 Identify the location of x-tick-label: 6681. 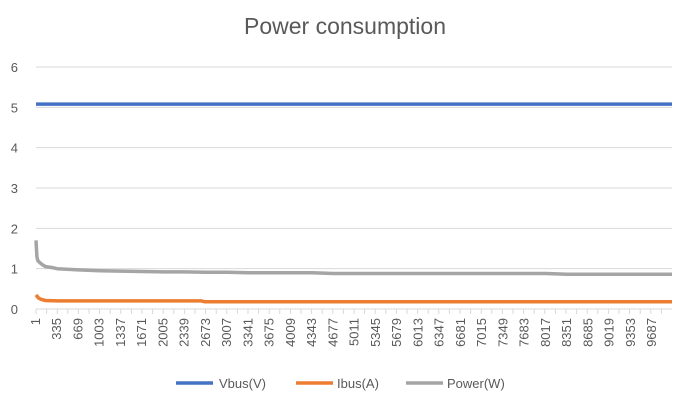
(460, 332).